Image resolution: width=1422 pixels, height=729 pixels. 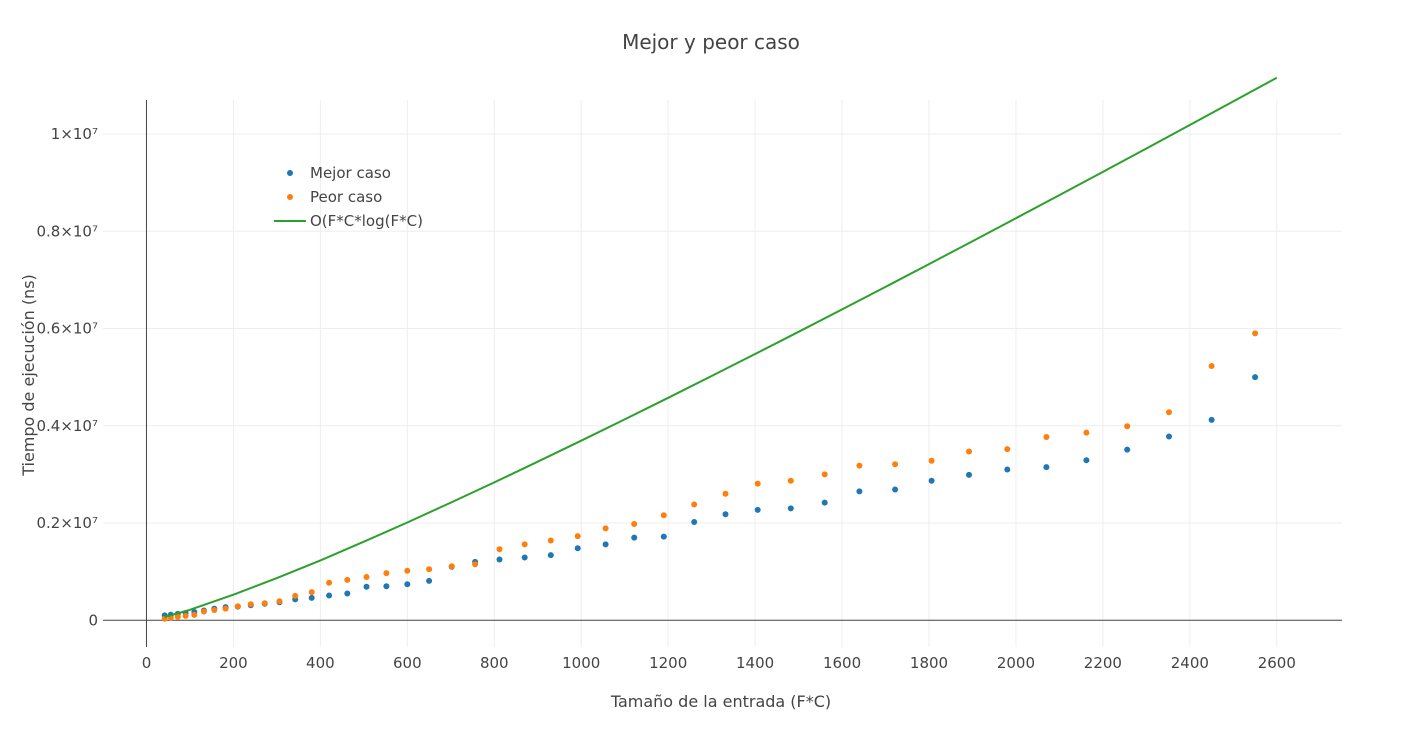 I want to click on chart-title: Mejor y peor caso, so click(x=711, y=42).